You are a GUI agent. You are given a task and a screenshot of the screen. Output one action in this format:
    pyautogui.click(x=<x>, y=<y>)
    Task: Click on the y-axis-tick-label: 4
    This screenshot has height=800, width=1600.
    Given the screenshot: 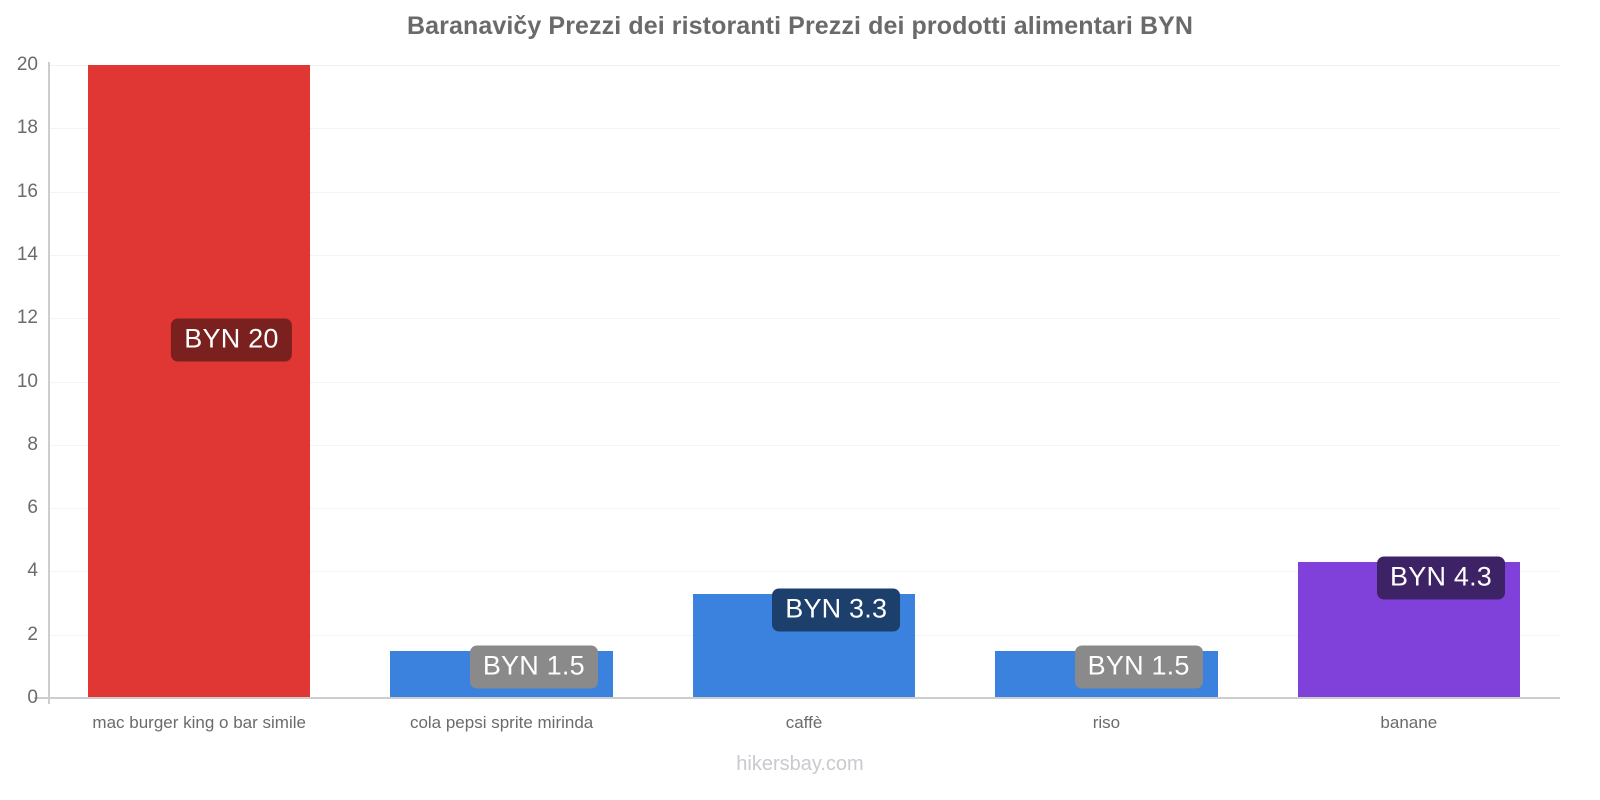 What is the action you would take?
    pyautogui.click(x=32, y=571)
    